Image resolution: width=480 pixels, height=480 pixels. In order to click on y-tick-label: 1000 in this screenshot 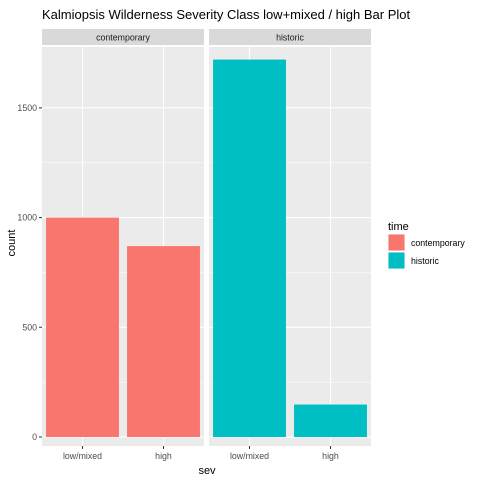, I will do `click(27, 218)`.